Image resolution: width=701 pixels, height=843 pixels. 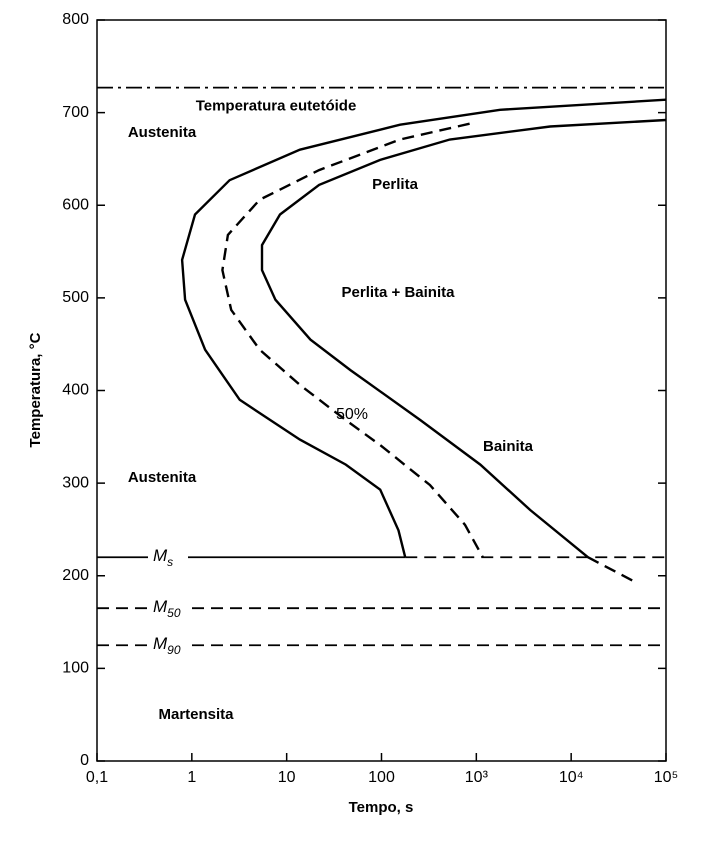 I want to click on h-line-label: Ms, so click(x=163, y=558).